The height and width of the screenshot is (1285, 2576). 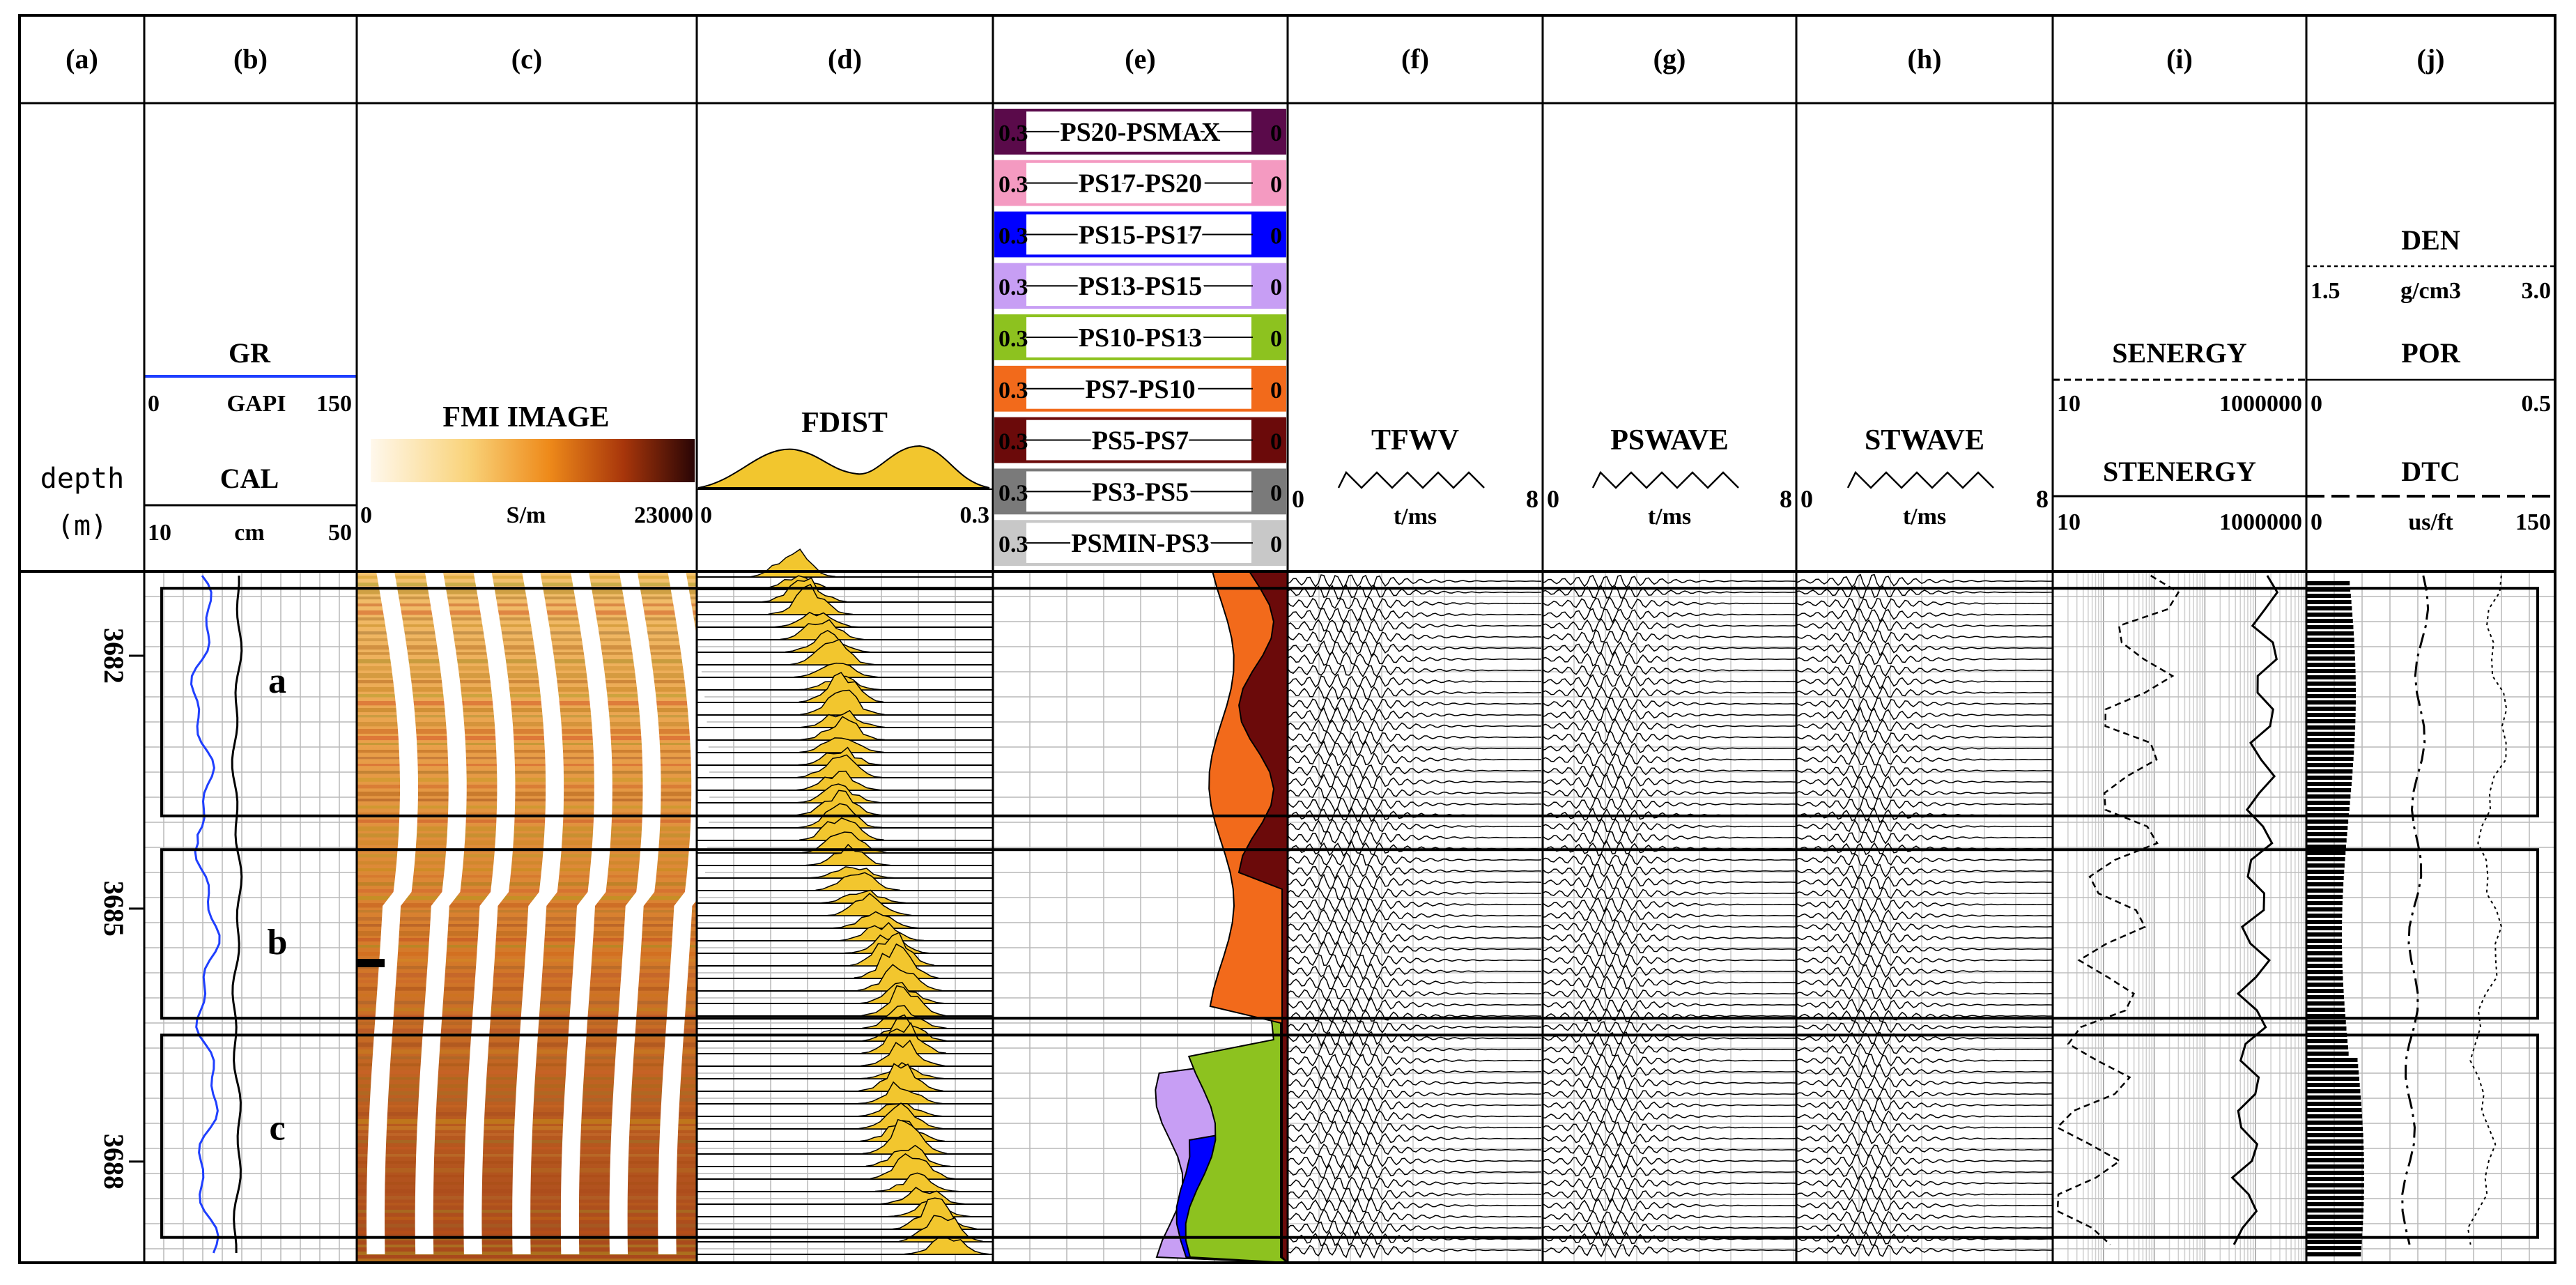 What do you see at coordinates (250, 59) in the screenshot?
I see `track-letter-b: (b)` at bounding box center [250, 59].